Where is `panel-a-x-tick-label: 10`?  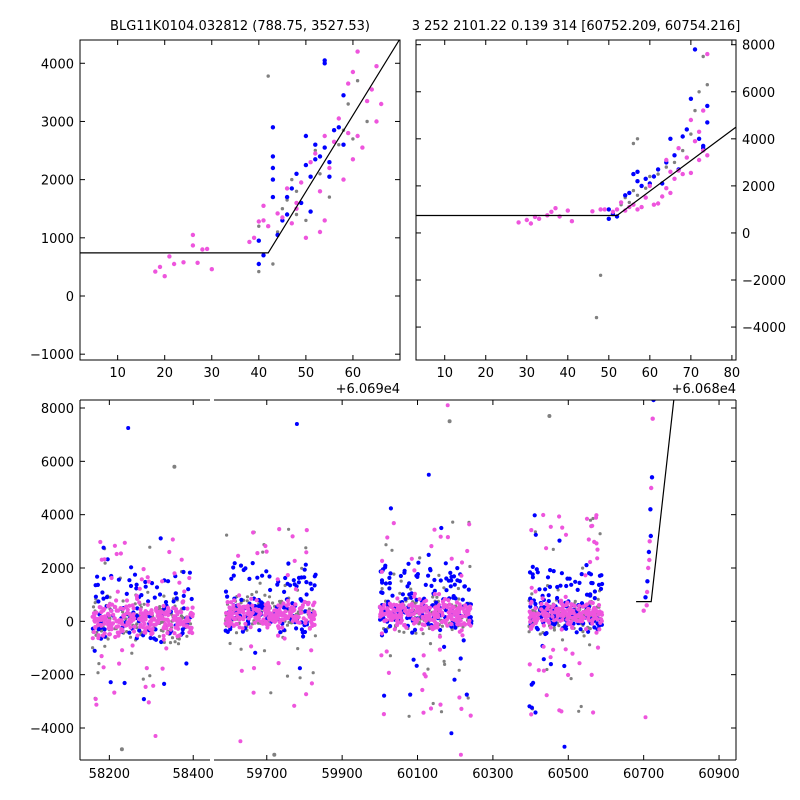 panel-a-x-tick-label: 10 is located at coordinates (117, 373).